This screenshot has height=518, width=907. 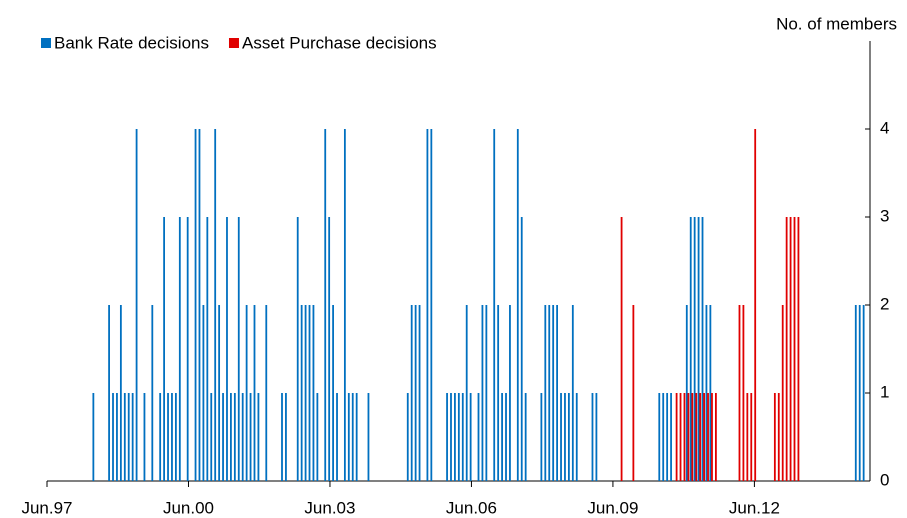 What do you see at coordinates (131, 42) in the screenshot?
I see `legend-label: Bank Rate decisions` at bounding box center [131, 42].